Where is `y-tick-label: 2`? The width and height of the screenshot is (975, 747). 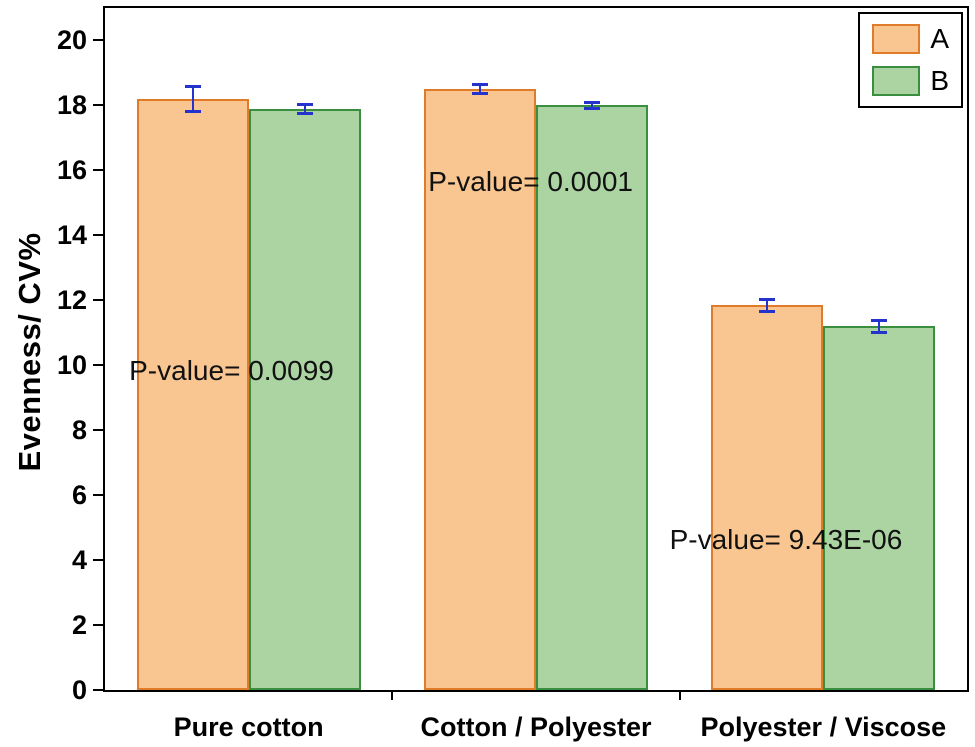 y-tick-label: 2 is located at coordinates (79, 625).